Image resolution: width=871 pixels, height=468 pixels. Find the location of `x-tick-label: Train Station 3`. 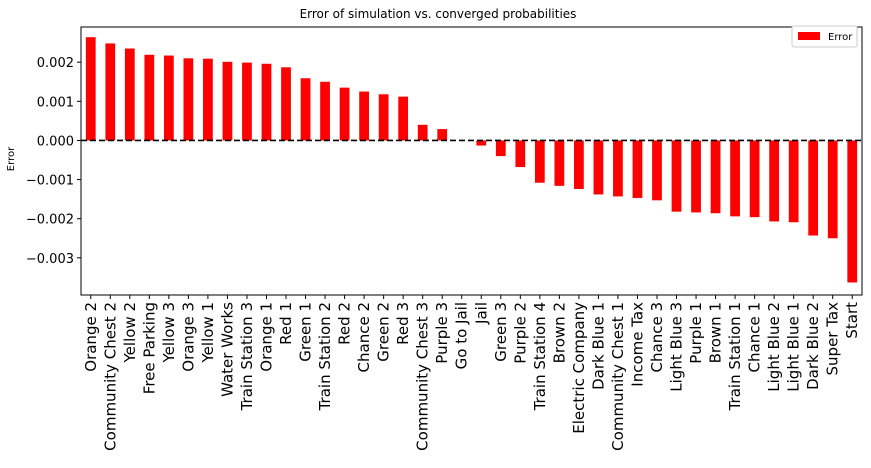

x-tick-label: Train Station 3 is located at coordinates (247, 356).